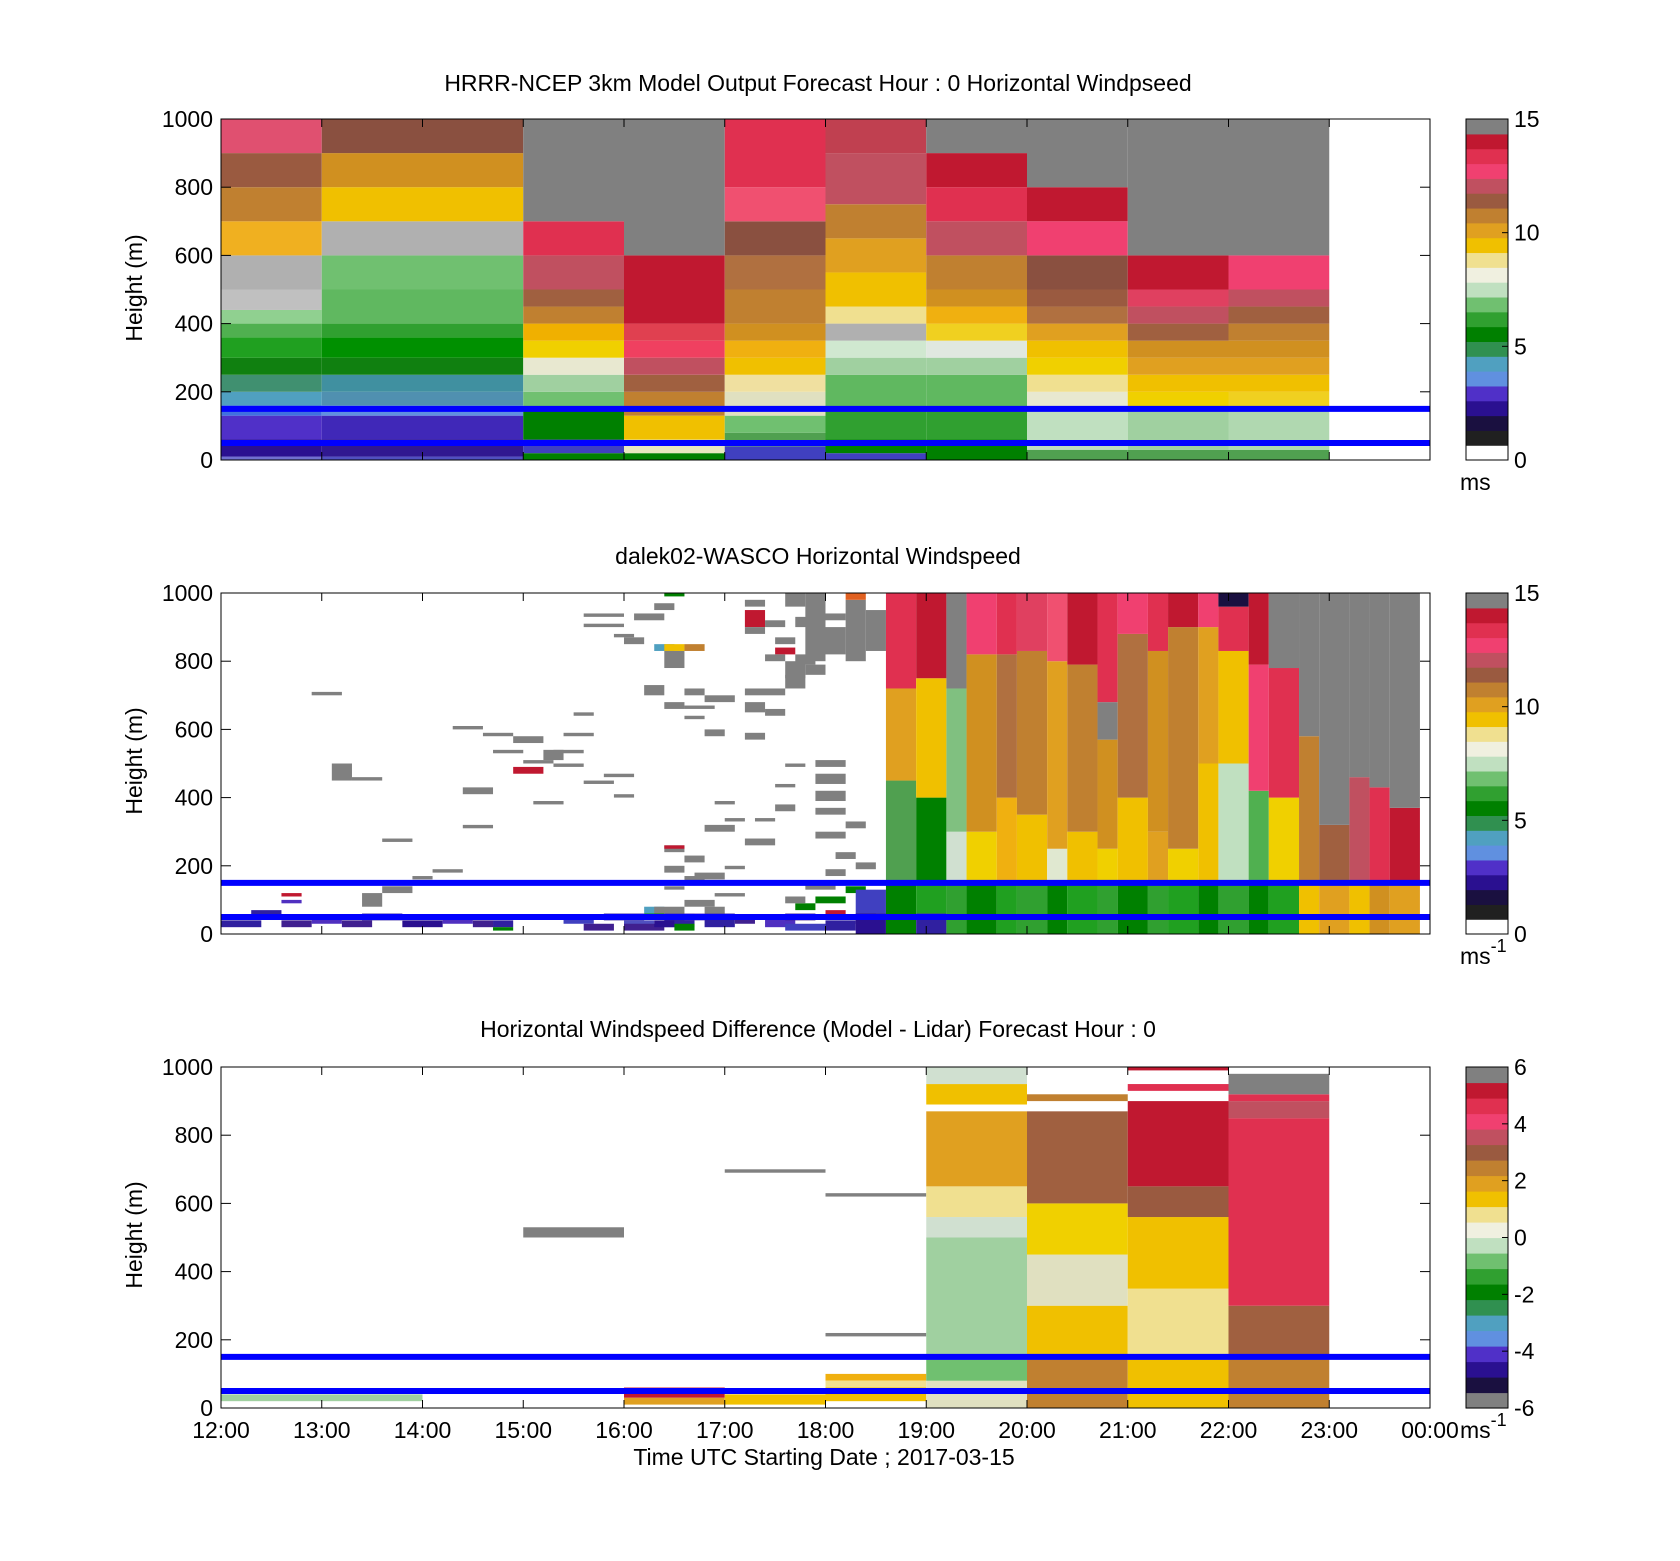 The height and width of the screenshot is (1561, 1680). Describe the element at coordinates (1483, 1426) in the screenshot. I see `colorbar-unit: ms-1` at that location.